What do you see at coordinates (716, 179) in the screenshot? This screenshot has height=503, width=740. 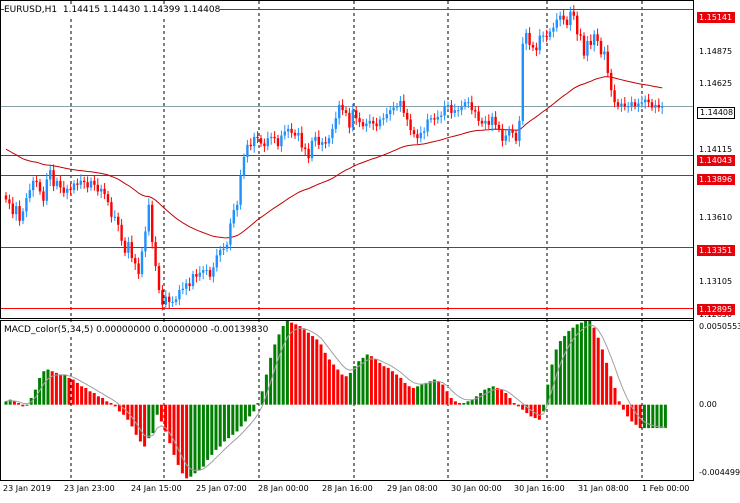 I see `level-badge: 1.13896` at bounding box center [716, 179].